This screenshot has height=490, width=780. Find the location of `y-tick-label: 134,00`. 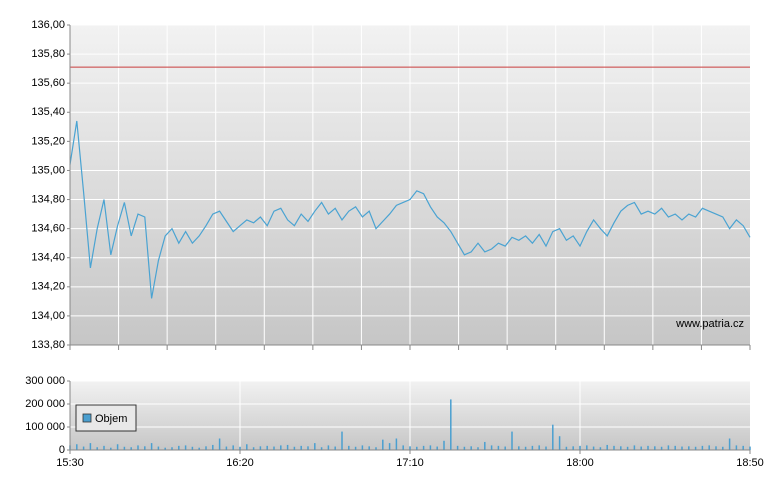

y-tick-label: 134,00 is located at coordinates (48, 316).